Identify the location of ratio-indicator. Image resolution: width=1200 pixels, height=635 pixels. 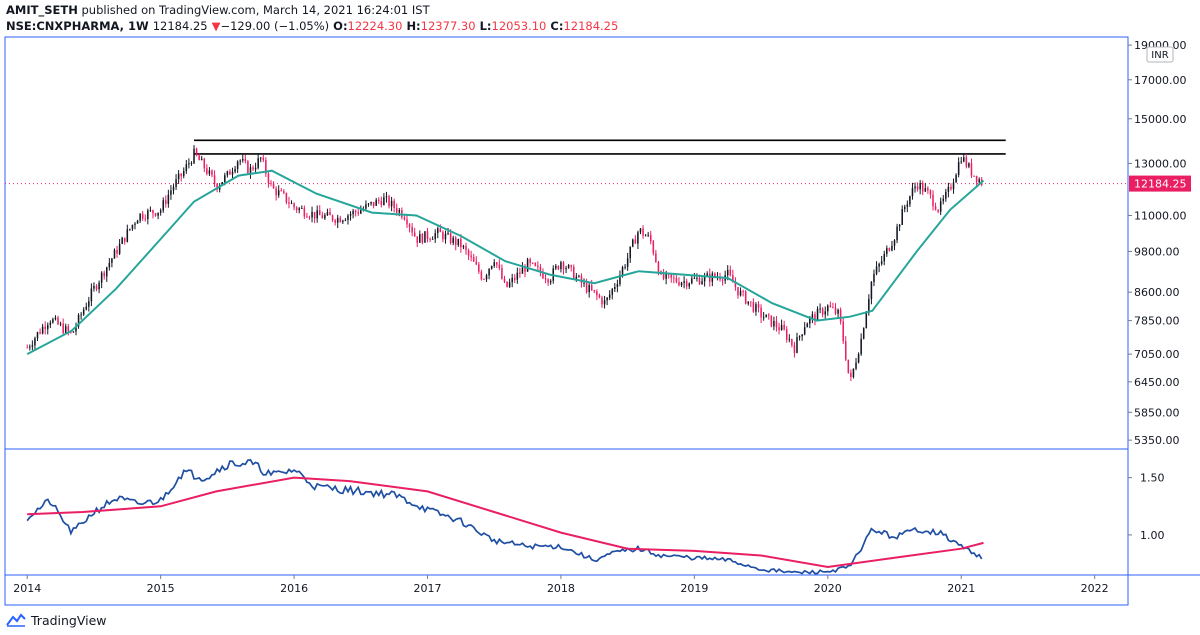
(505, 516).